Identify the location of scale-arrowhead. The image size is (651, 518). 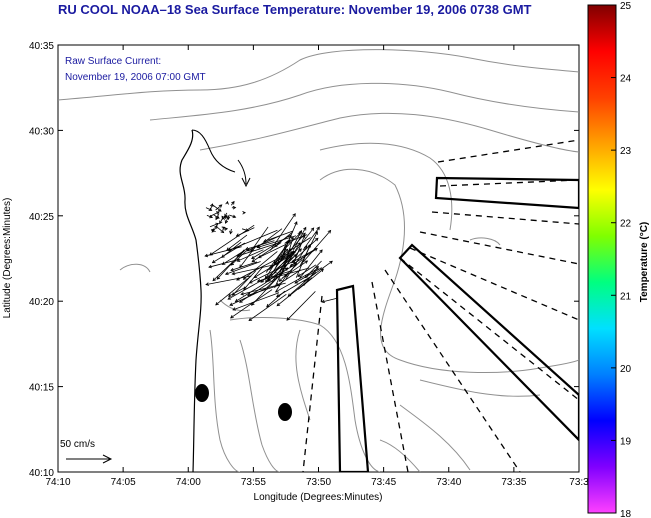
(107, 459).